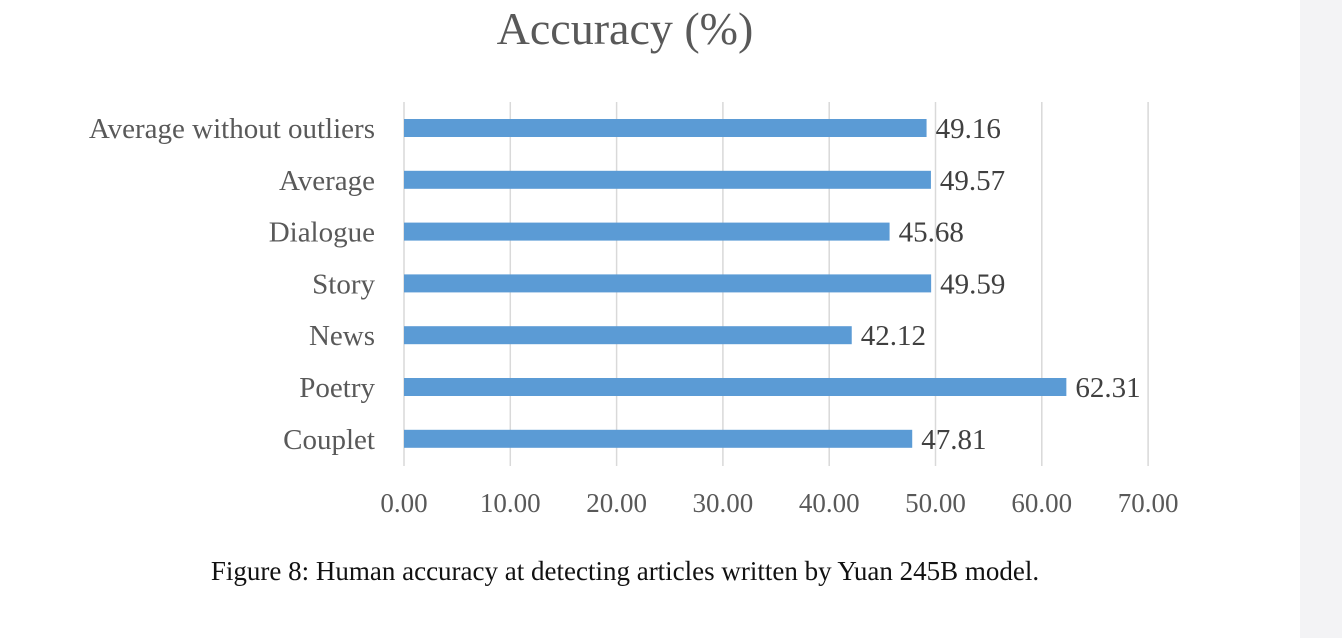 The height and width of the screenshot is (638, 1342). I want to click on data-label: 49.57, so click(972, 181).